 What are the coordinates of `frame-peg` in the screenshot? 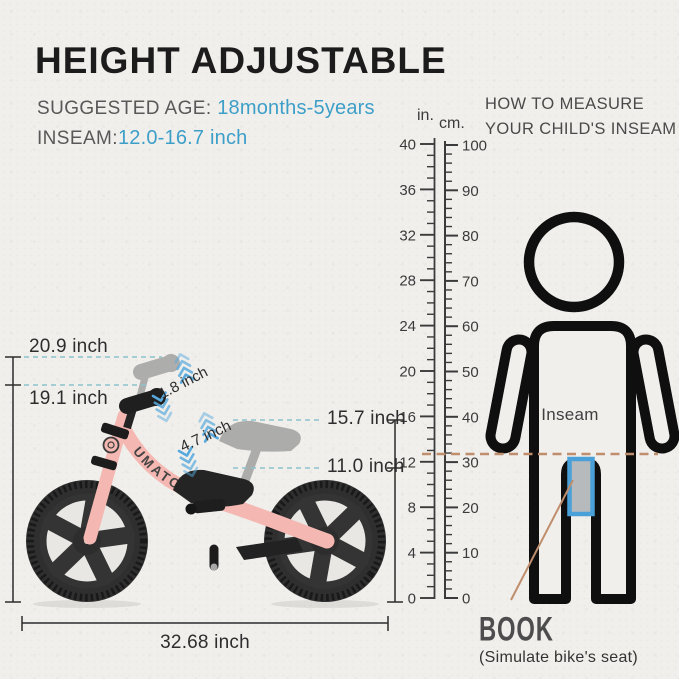 It's located at (214, 557).